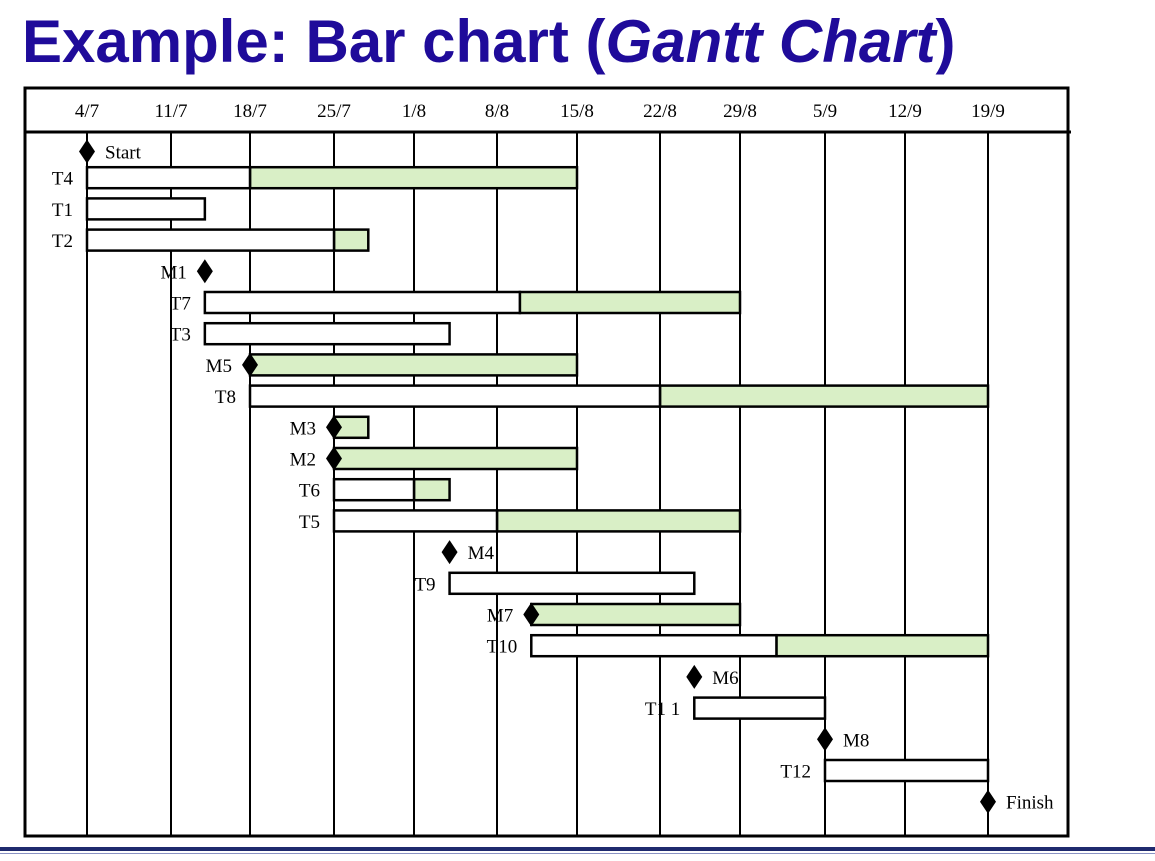 The width and height of the screenshot is (1155, 861). I want to click on task-label: T7, so click(180, 304).